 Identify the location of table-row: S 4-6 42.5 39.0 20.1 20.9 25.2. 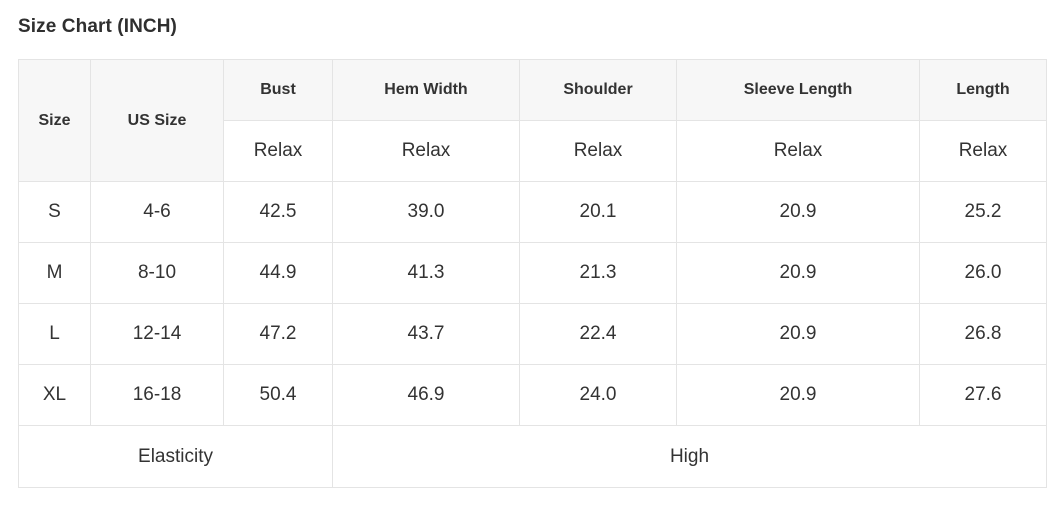
(532, 212).